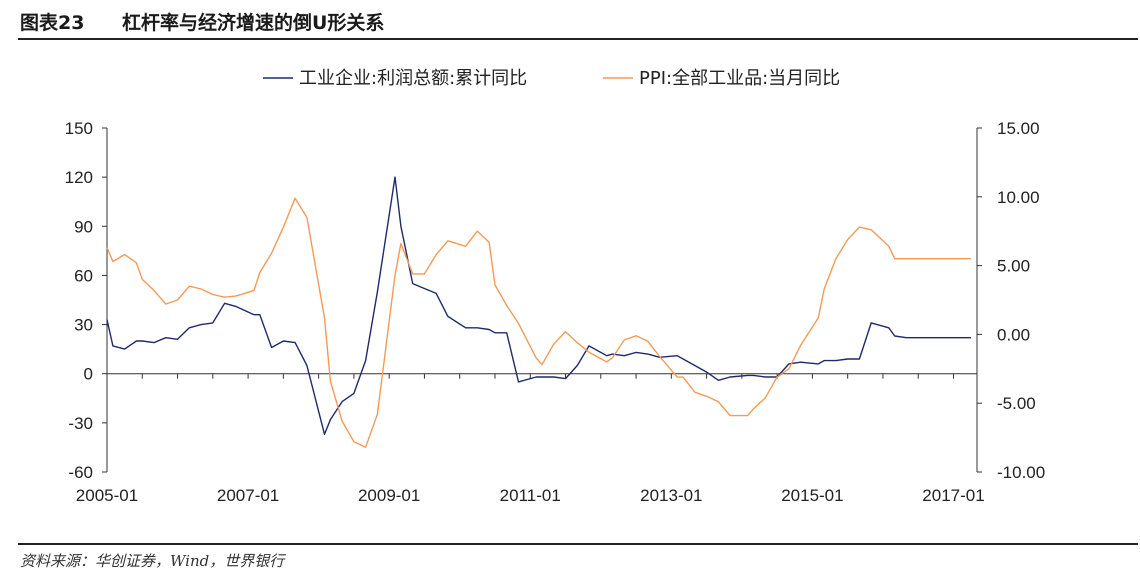 The image size is (1140, 582). Describe the element at coordinates (953, 495) in the screenshot. I see `x-tick-label: 2017-01` at that location.